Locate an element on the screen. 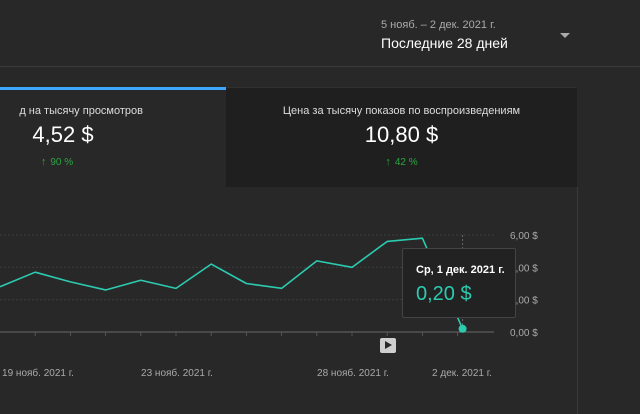  header-divider is located at coordinates (320, 66).